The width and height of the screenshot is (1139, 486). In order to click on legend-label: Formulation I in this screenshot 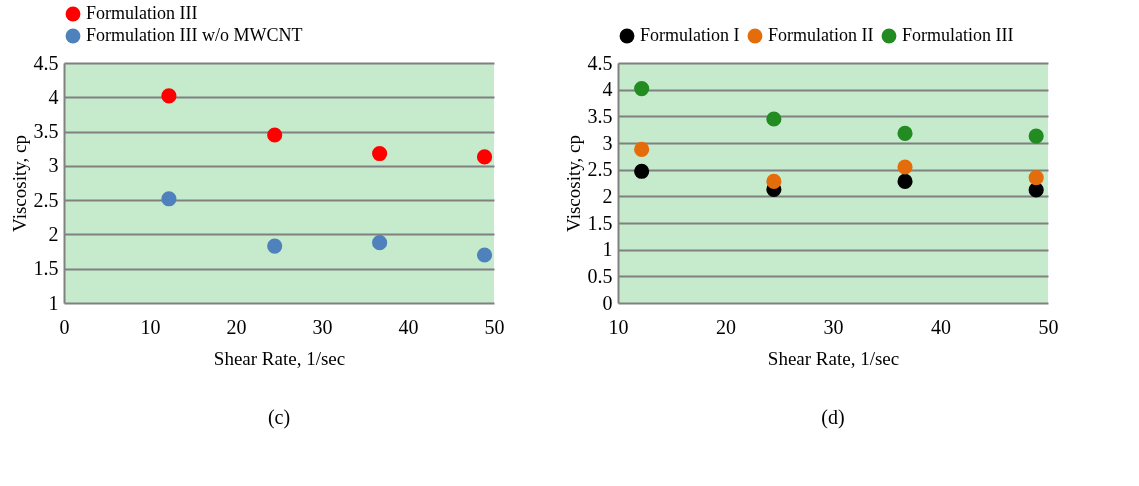, I will do `click(690, 35)`.